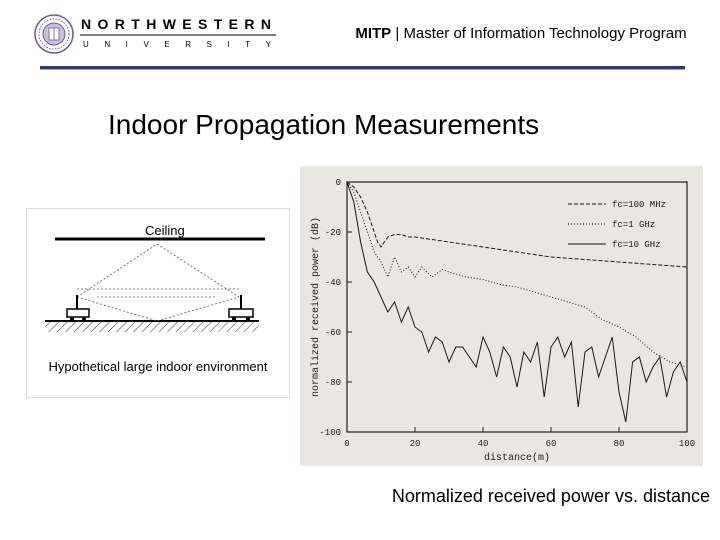 The image size is (720, 540). Describe the element at coordinates (54, 34) in the screenshot. I see `university-seal-logo` at that location.